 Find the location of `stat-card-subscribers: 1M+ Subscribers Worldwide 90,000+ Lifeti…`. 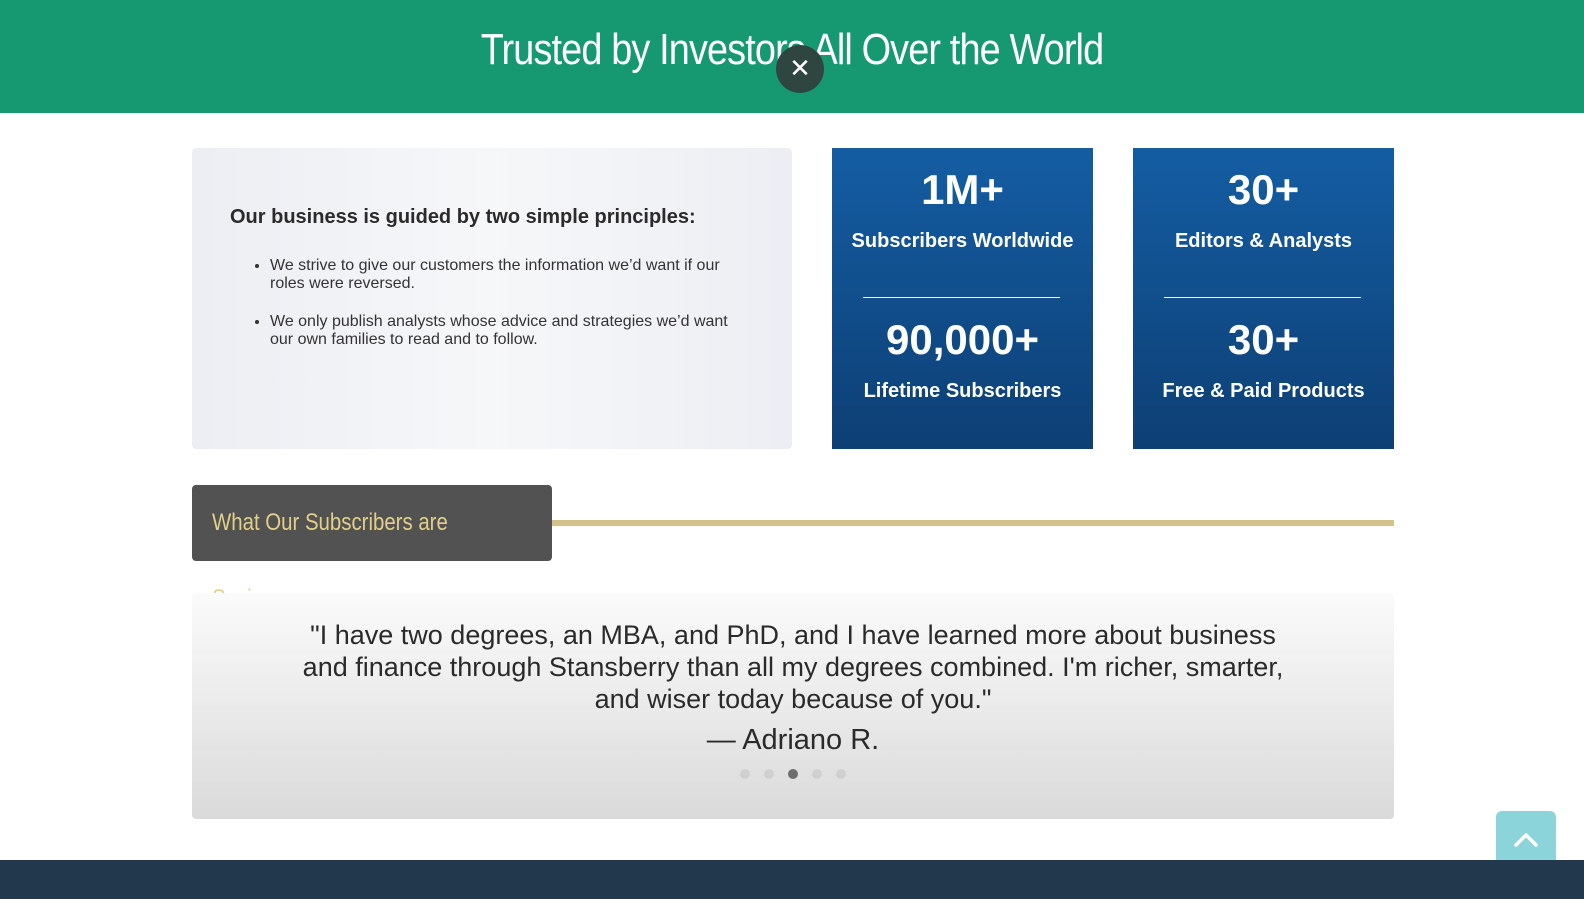

stat-card-subscribers: 1M+ Subscribers Worldwide 90,000+ Lifeti… is located at coordinates (962, 298).